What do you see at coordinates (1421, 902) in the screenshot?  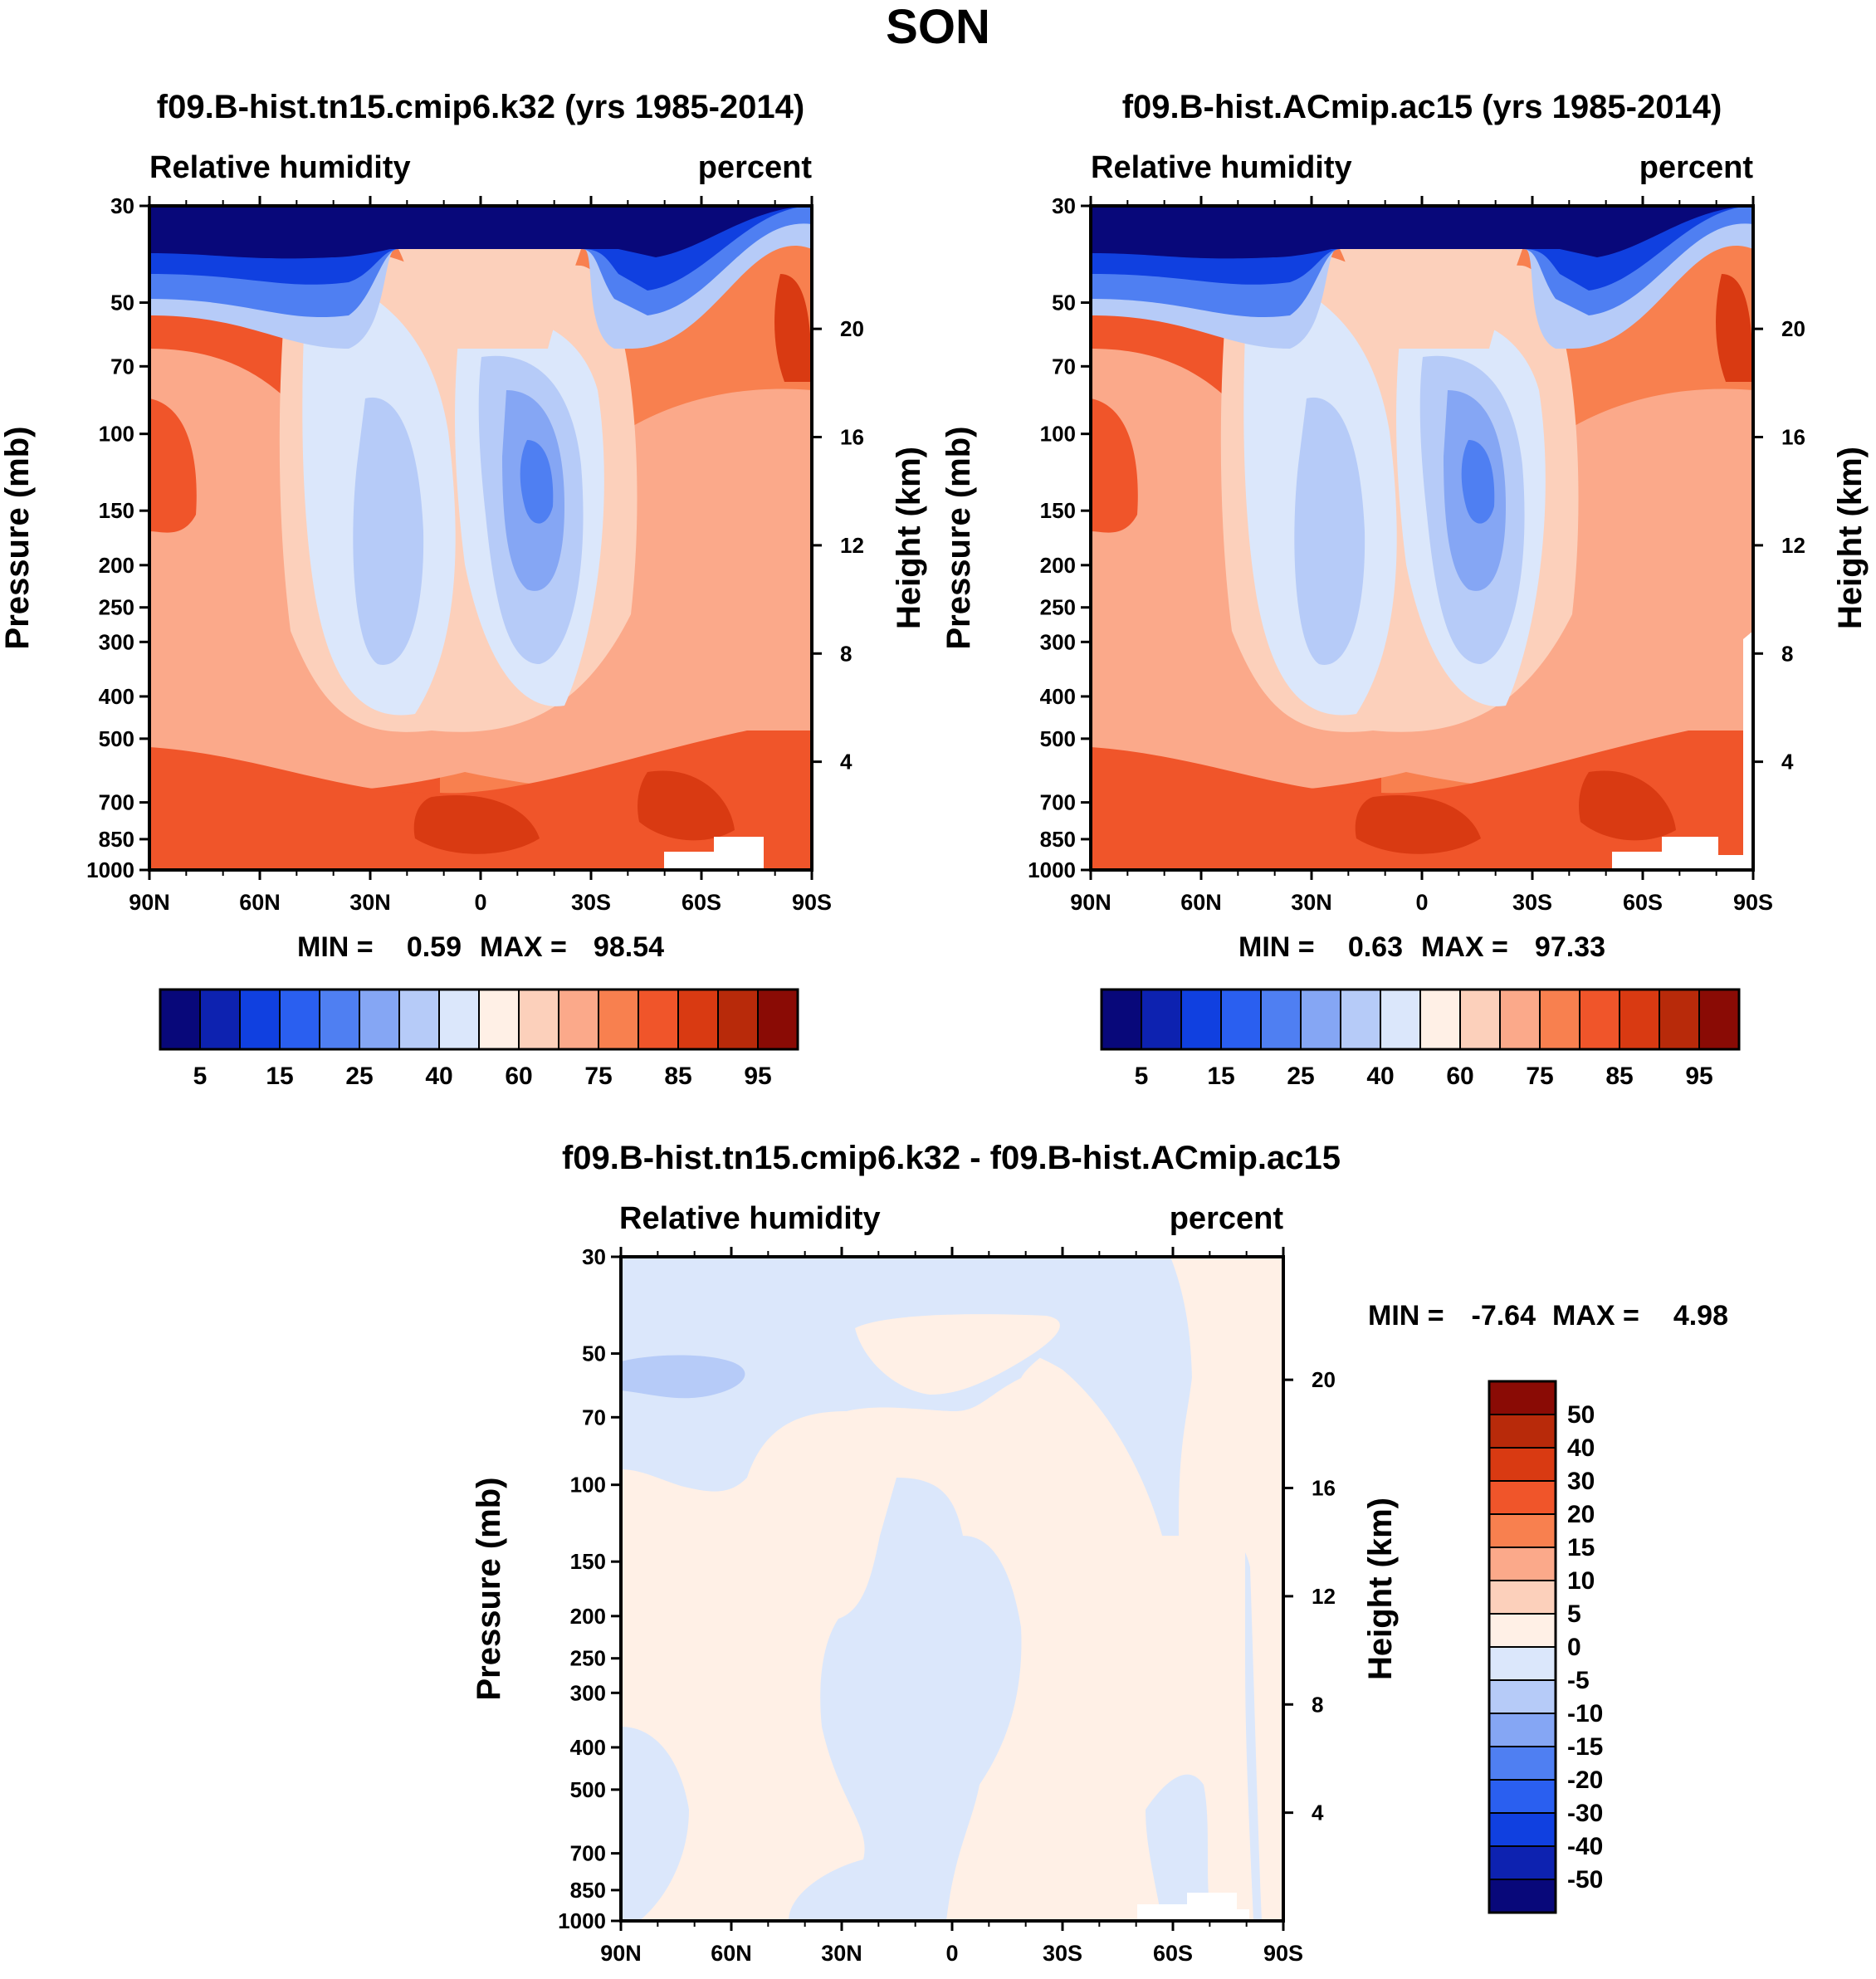 I see `x-tick-label: 0` at bounding box center [1421, 902].